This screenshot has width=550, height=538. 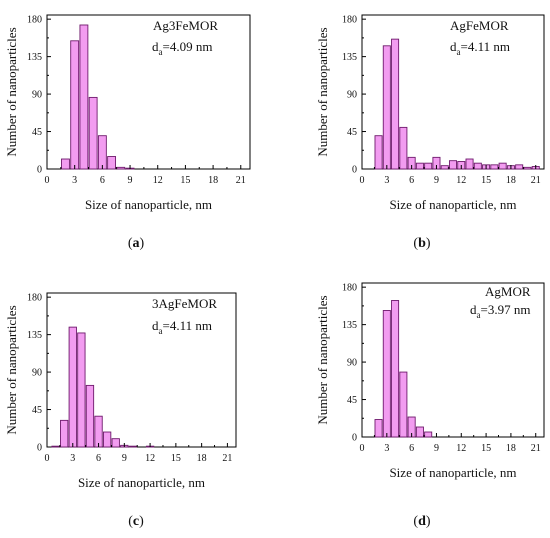 I want to click on panel-caption-letter: b, so click(x=422, y=243).